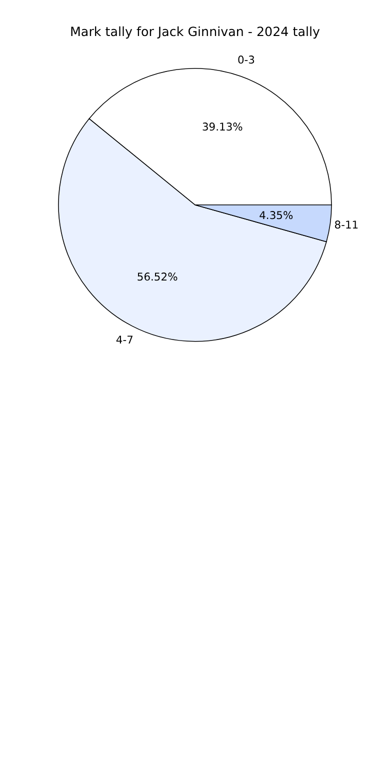 The height and width of the screenshot is (780, 390). I want to click on chart-title: Mark tally for Jack Ginnivan - 2024 tally, so click(195, 32).